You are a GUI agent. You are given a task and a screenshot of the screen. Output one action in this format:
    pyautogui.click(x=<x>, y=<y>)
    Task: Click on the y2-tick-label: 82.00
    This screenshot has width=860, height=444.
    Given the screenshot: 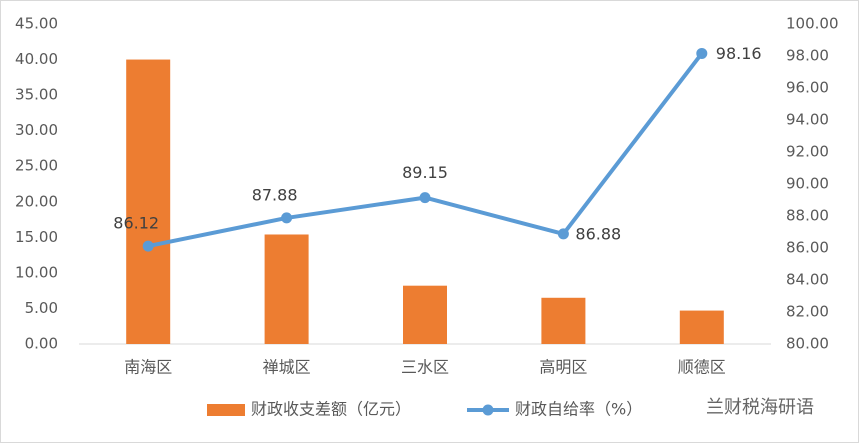 What is the action you would take?
    pyautogui.click(x=807, y=312)
    